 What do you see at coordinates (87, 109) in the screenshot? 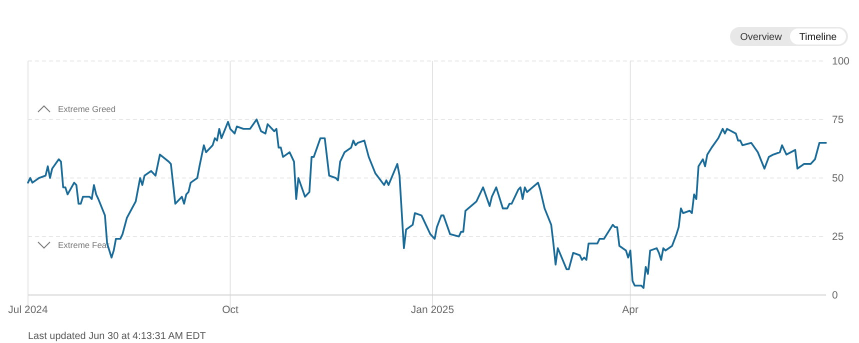
I see `annotation: Extreme Greed` at bounding box center [87, 109].